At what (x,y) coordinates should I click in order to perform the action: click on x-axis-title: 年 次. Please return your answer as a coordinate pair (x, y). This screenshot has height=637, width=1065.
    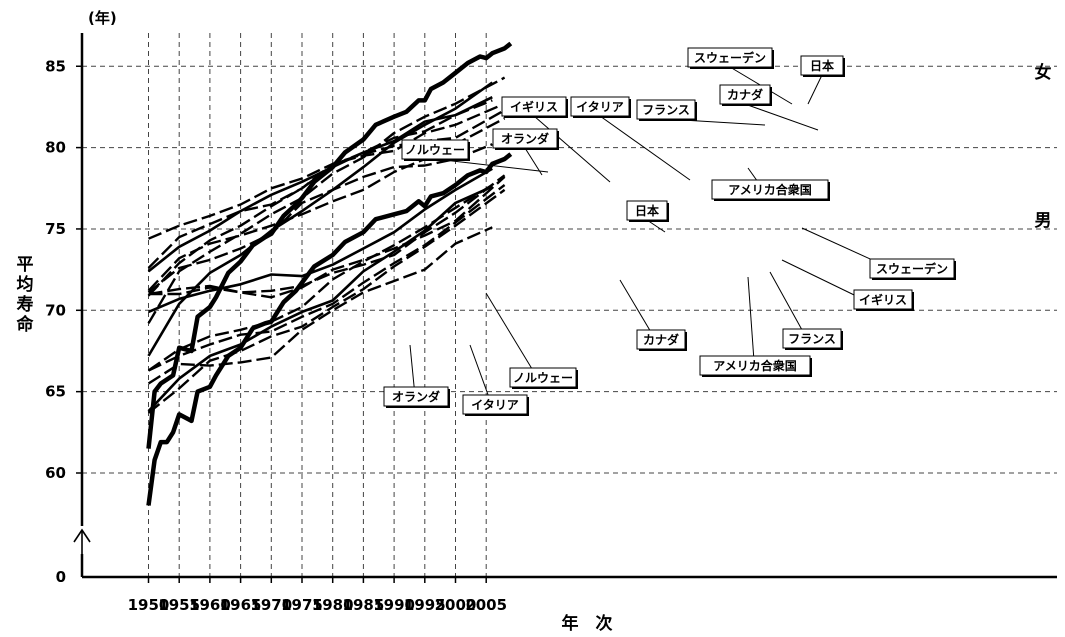
    Looking at the image, I should click on (587, 623).